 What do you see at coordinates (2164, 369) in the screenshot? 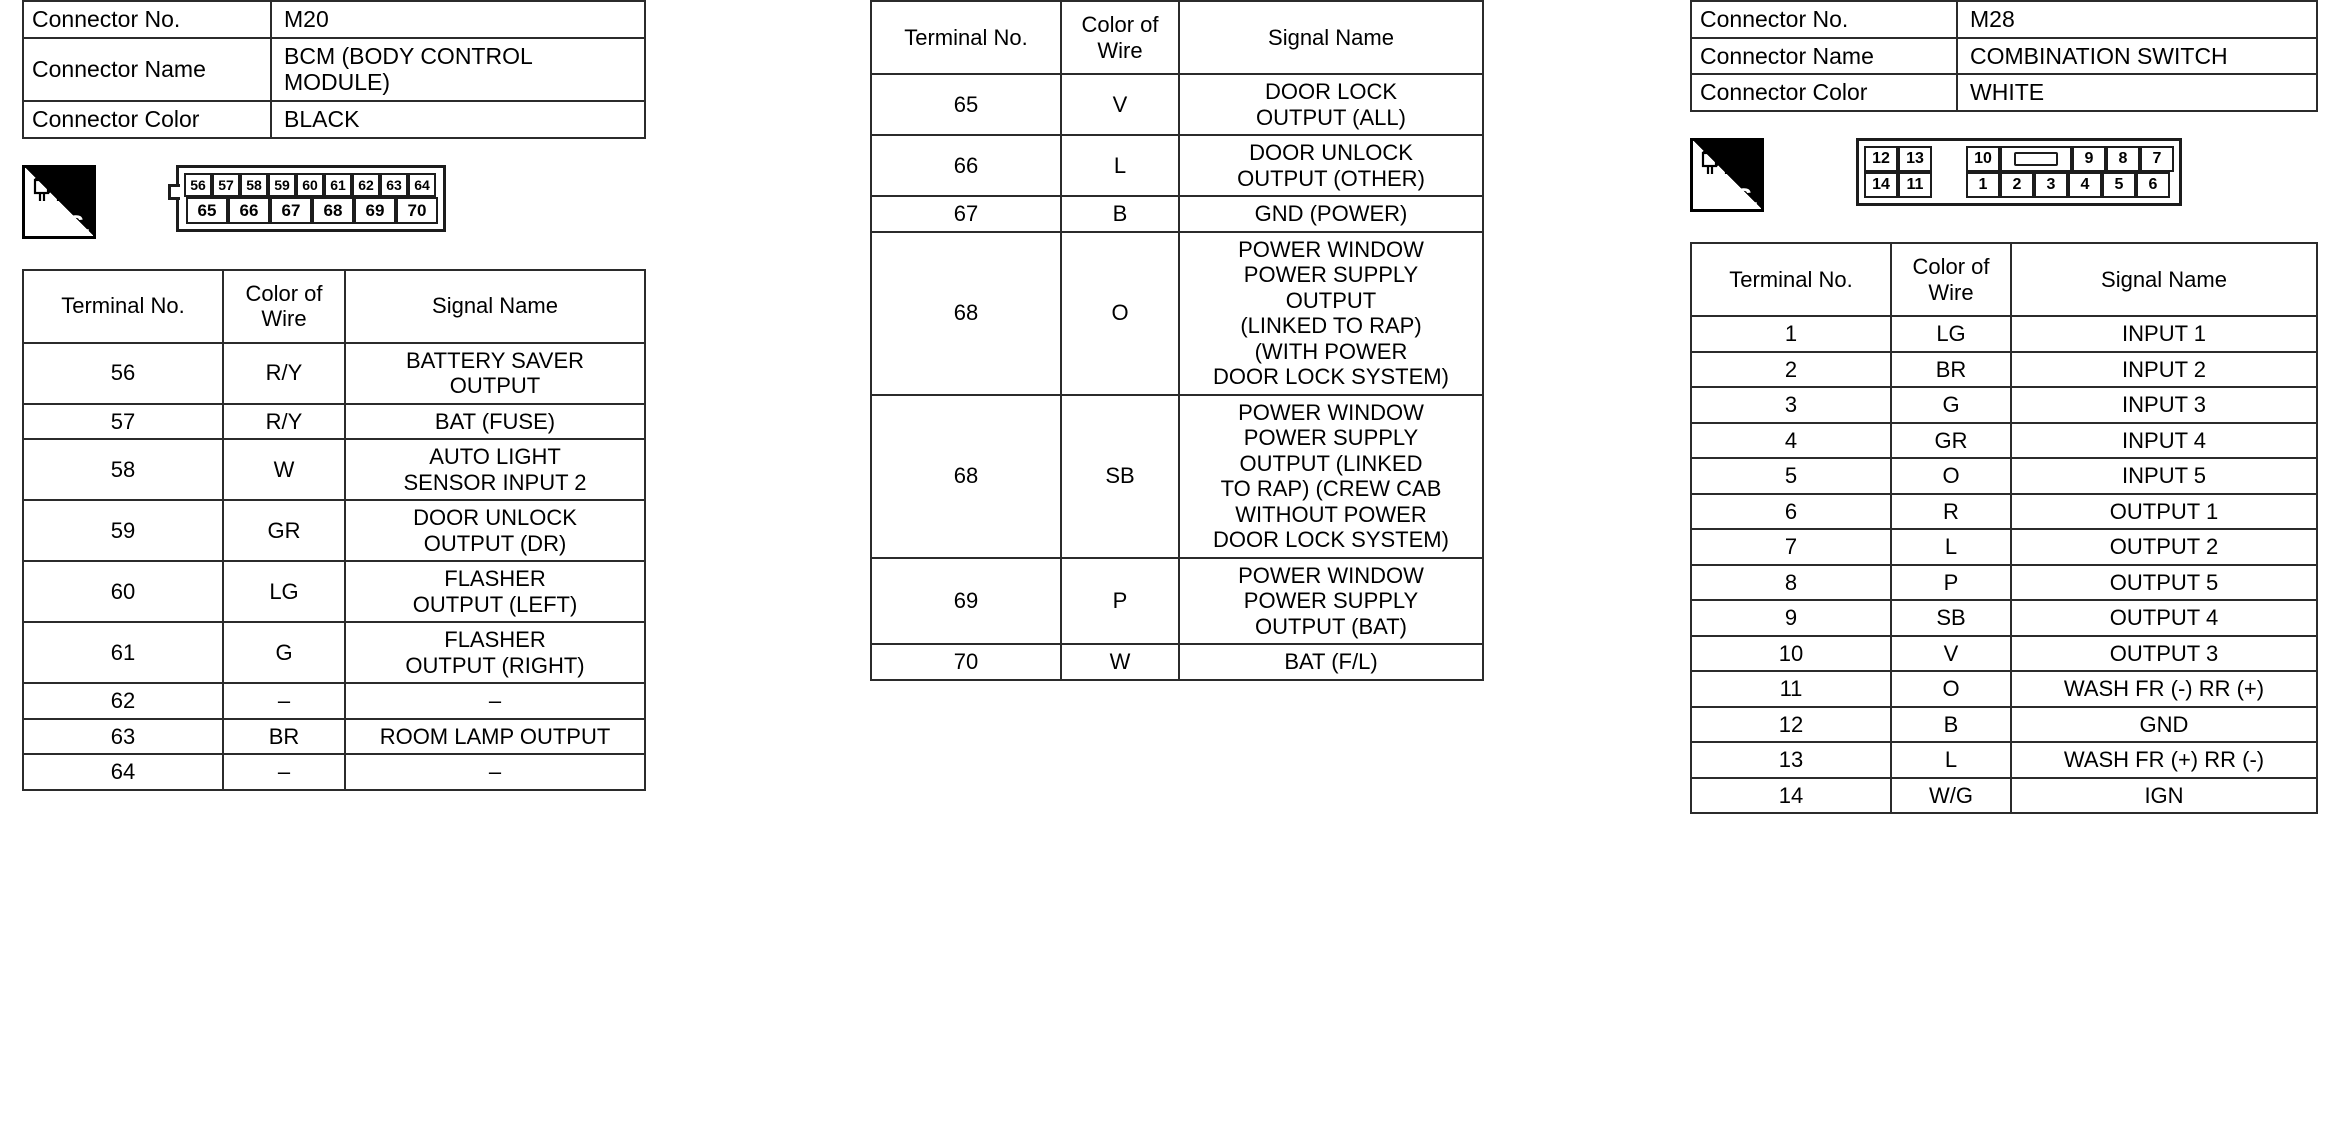
I see `signal-name-cell: INPUT 2` at bounding box center [2164, 369].